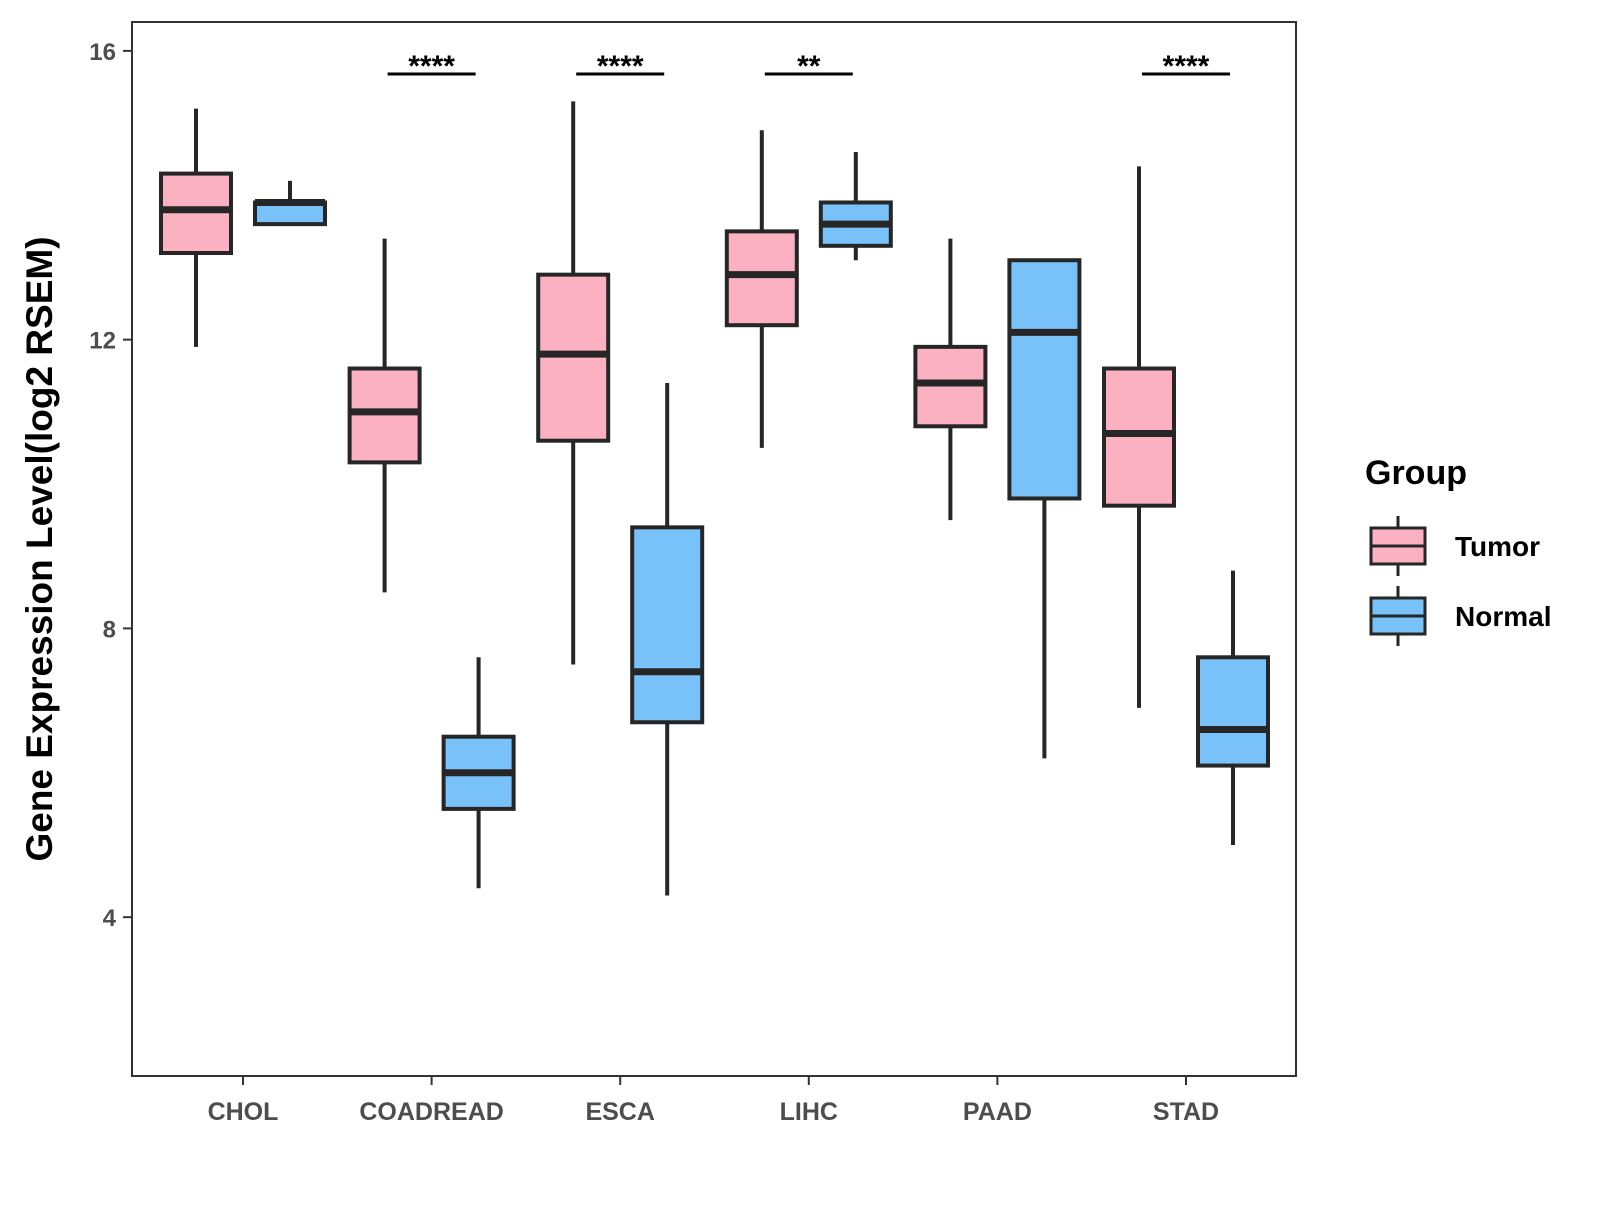 This screenshot has width=1600, height=1205. Describe the element at coordinates (1497, 546) in the screenshot. I see `legend-label: Tumor` at that location.